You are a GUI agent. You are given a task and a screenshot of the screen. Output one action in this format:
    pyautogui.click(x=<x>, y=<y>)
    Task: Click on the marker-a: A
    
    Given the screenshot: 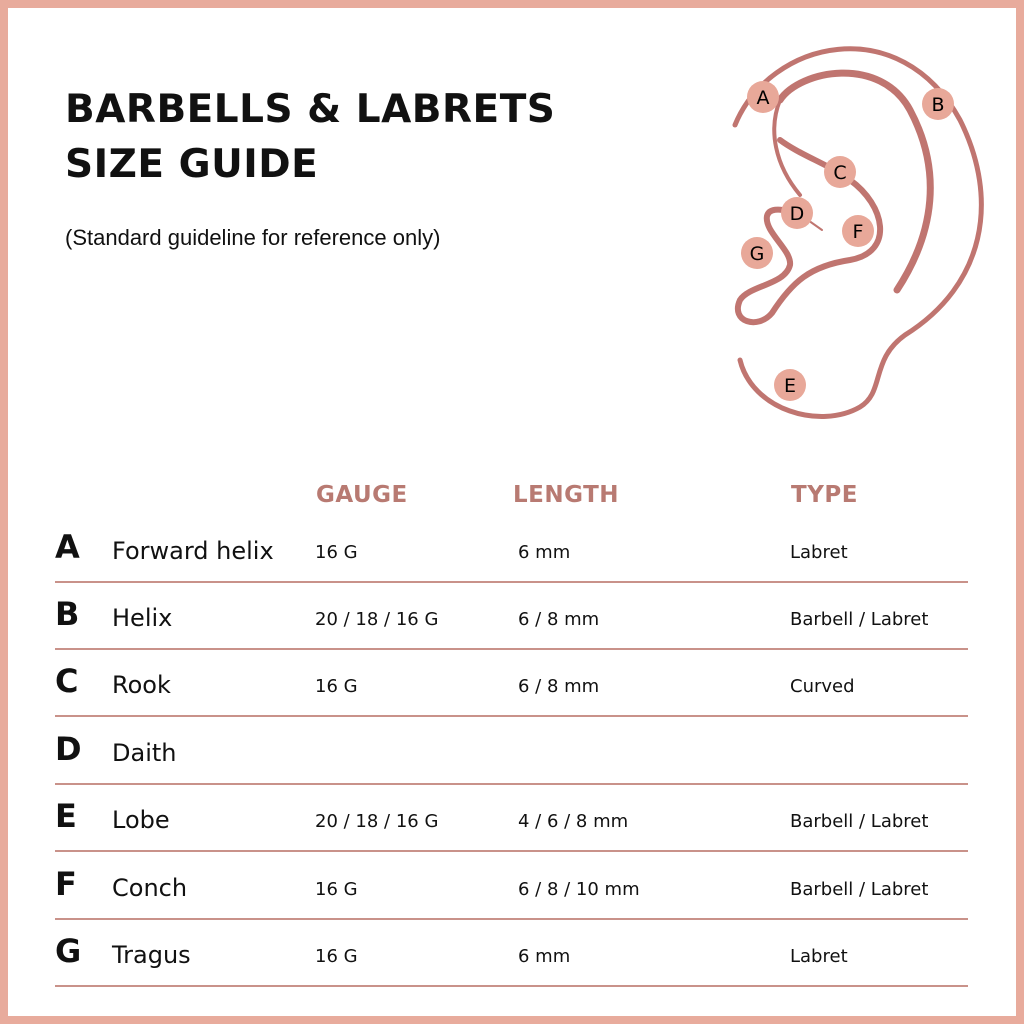 What is the action you would take?
    pyautogui.click(x=763, y=97)
    